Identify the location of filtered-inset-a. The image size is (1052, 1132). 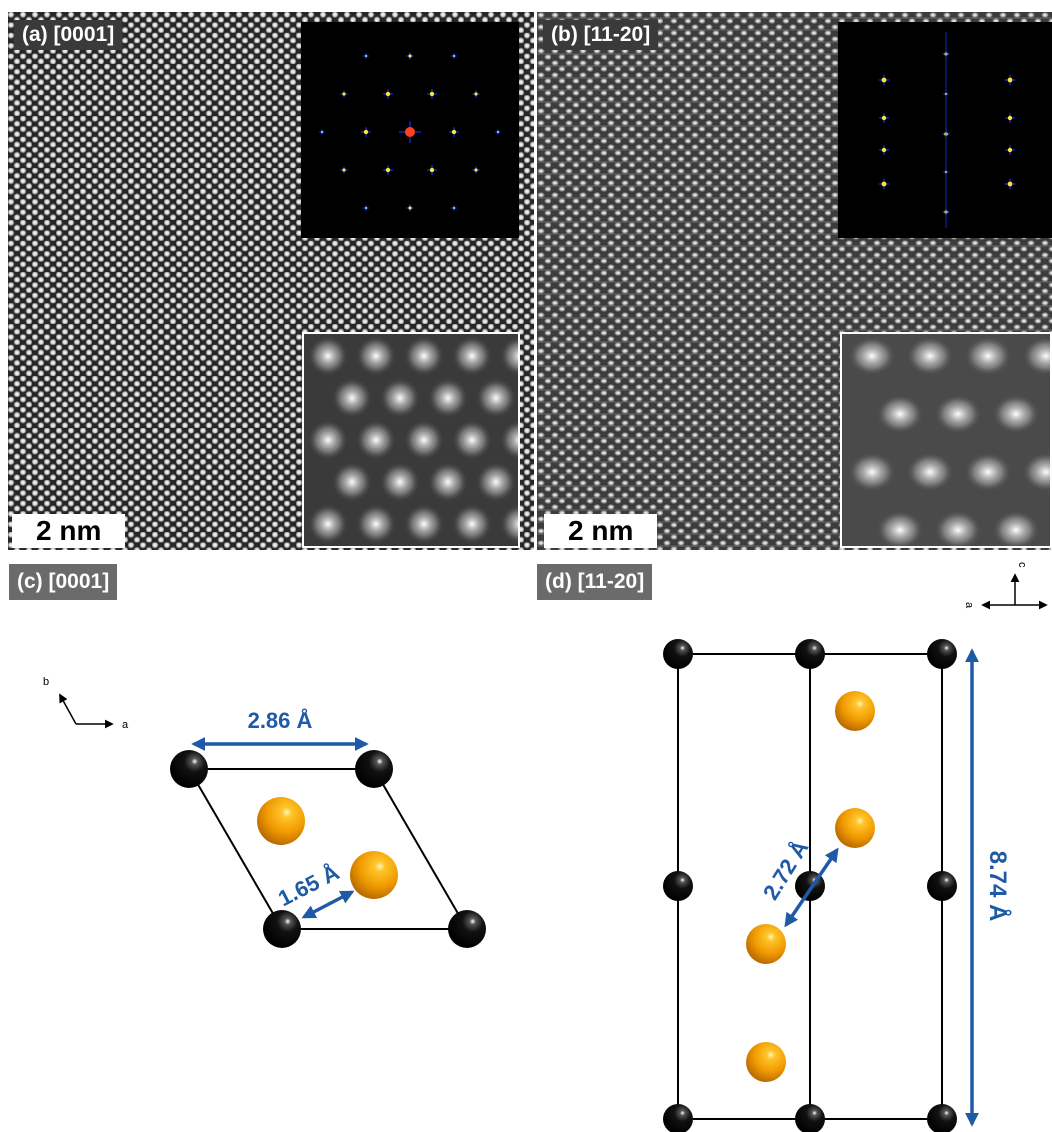
(411, 440).